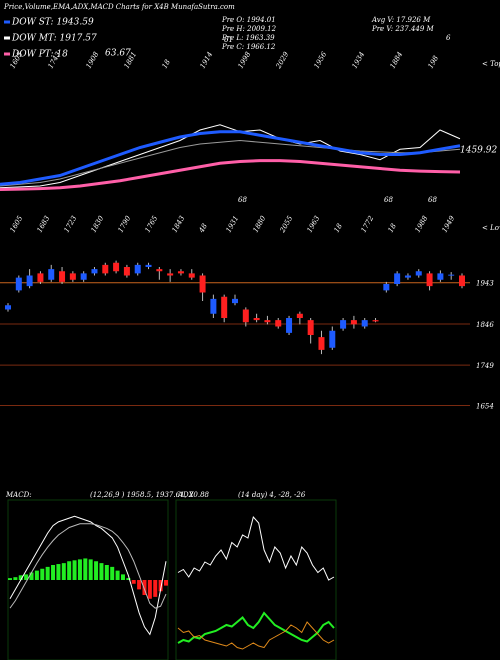 The height and width of the screenshot is (660, 500). Describe the element at coordinates (485, 325) in the screenshot. I see `y-tick-label: 1846` at that location.